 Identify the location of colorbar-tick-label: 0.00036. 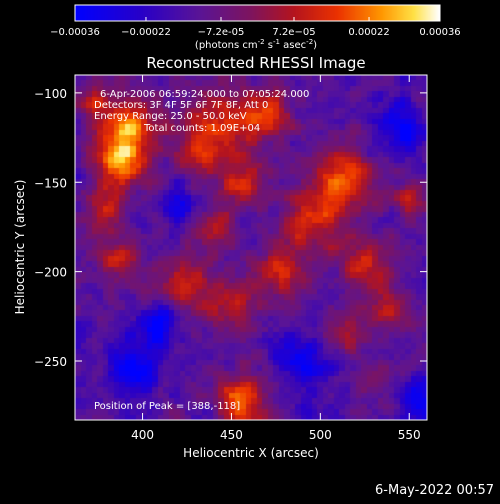
(439, 32).